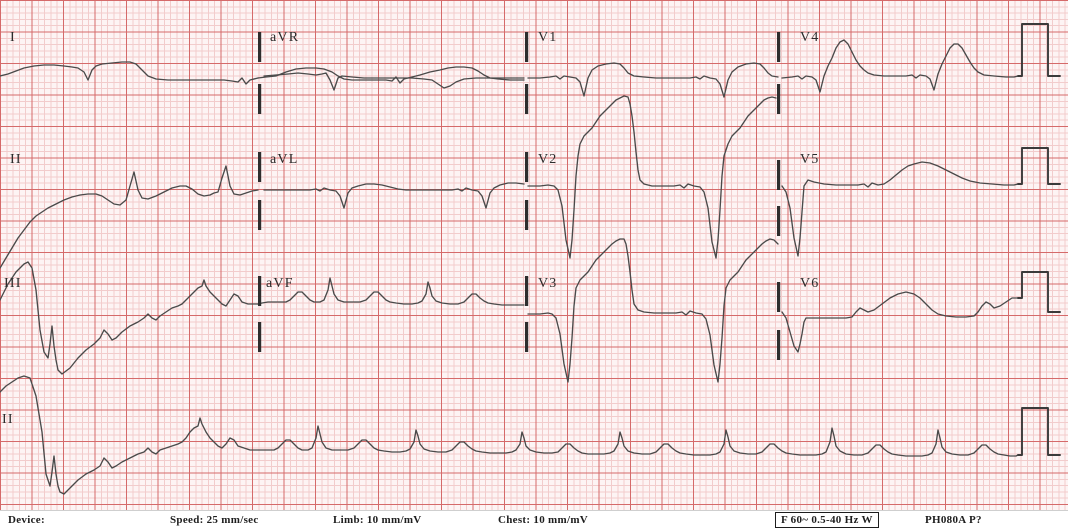 Image resolution: width=1068 pixels, height=532 pixels. What do you see at coordinates (1039, 431) in the screenshot?
I see `calibration-pulse-row4` at bounding box center [1039, 431].